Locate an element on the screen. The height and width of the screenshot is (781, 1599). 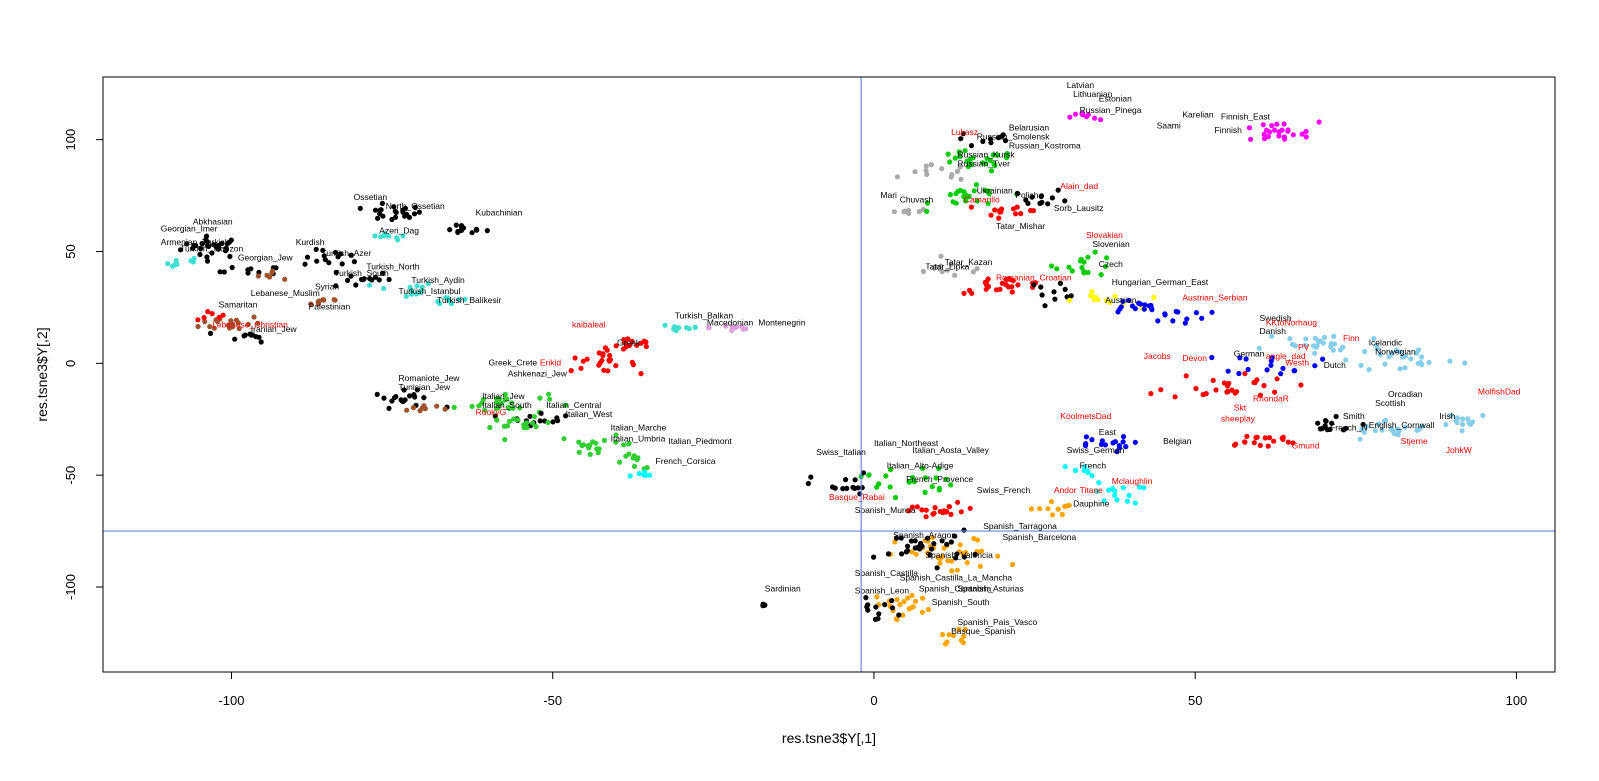
point-label: Latvian is located at coordinates (1081, 85).